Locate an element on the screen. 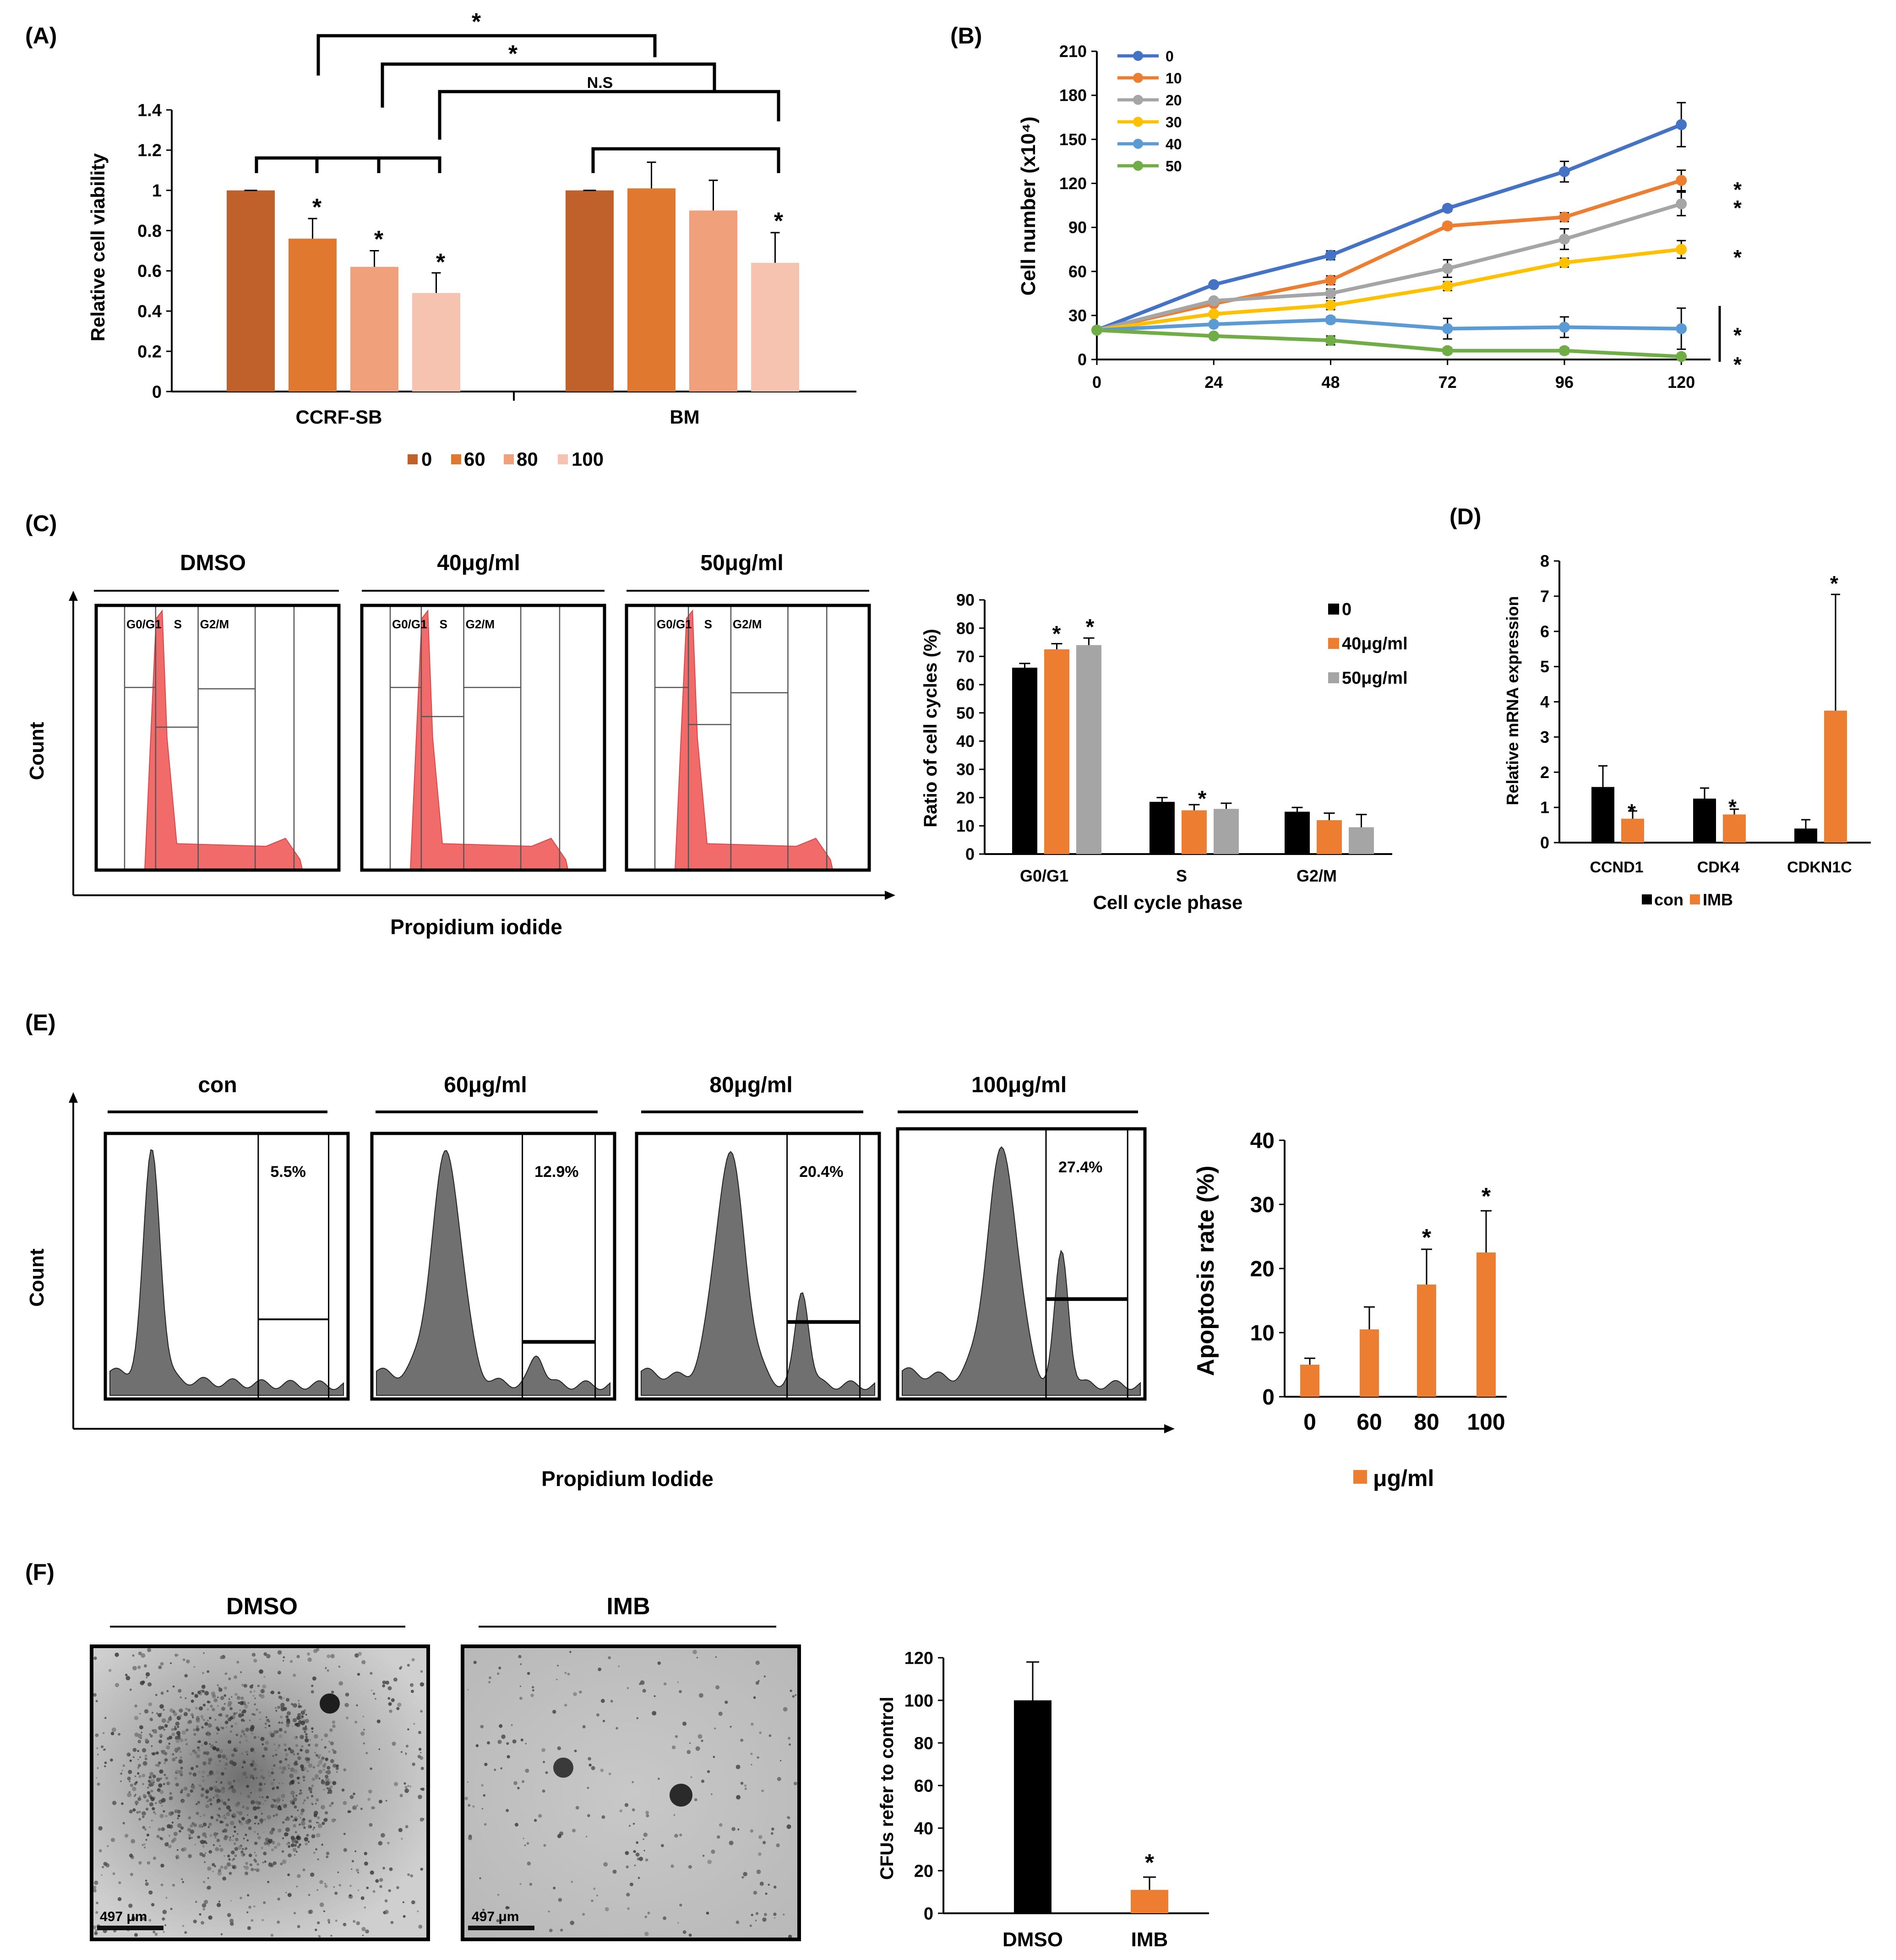 Image resolution: width=1896 pixels, height=1960 pixels. d-ytick-label-2: 2 is located at coordinates (1544, 772).